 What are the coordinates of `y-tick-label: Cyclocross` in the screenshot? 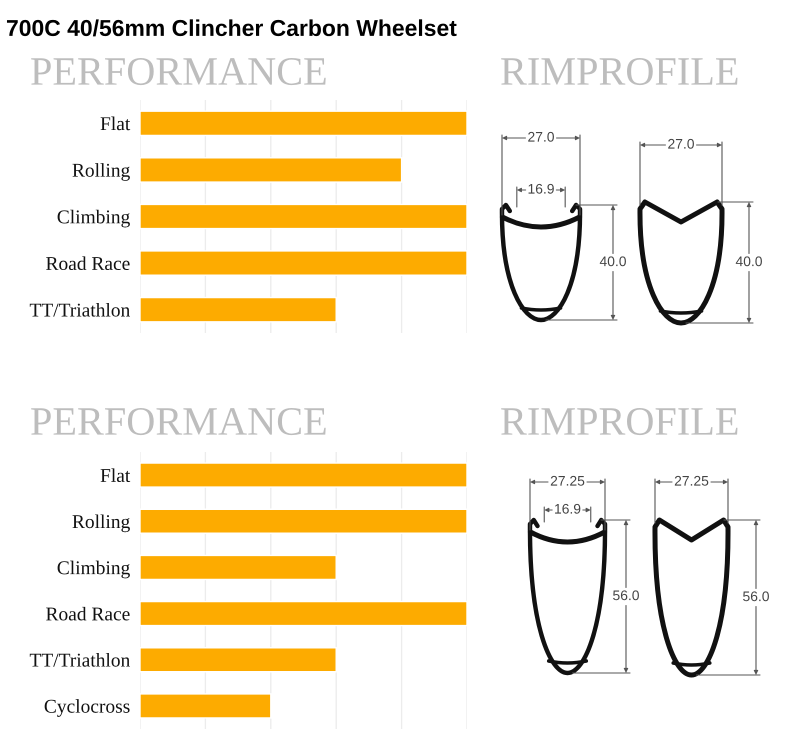 It's located at (87, 708).